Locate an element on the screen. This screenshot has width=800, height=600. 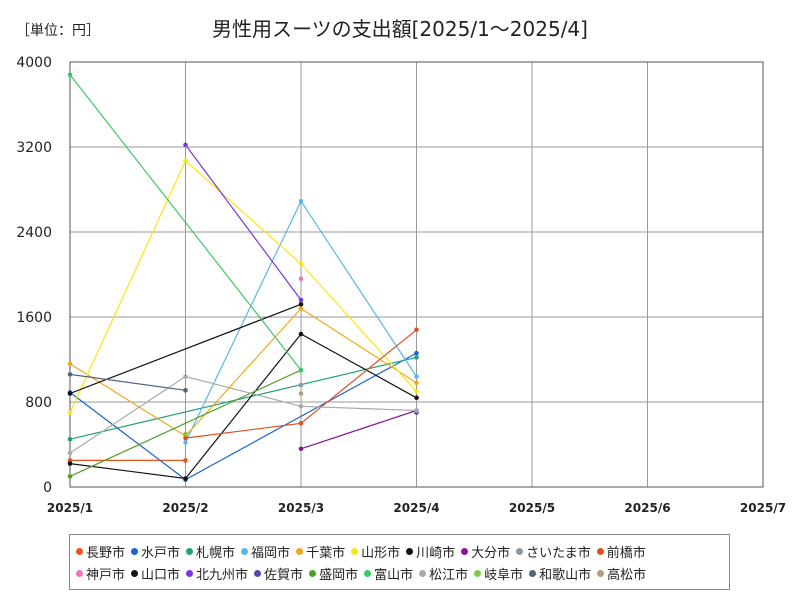
x-tick-label: 2025/2 is located at coordinates (185, 508).